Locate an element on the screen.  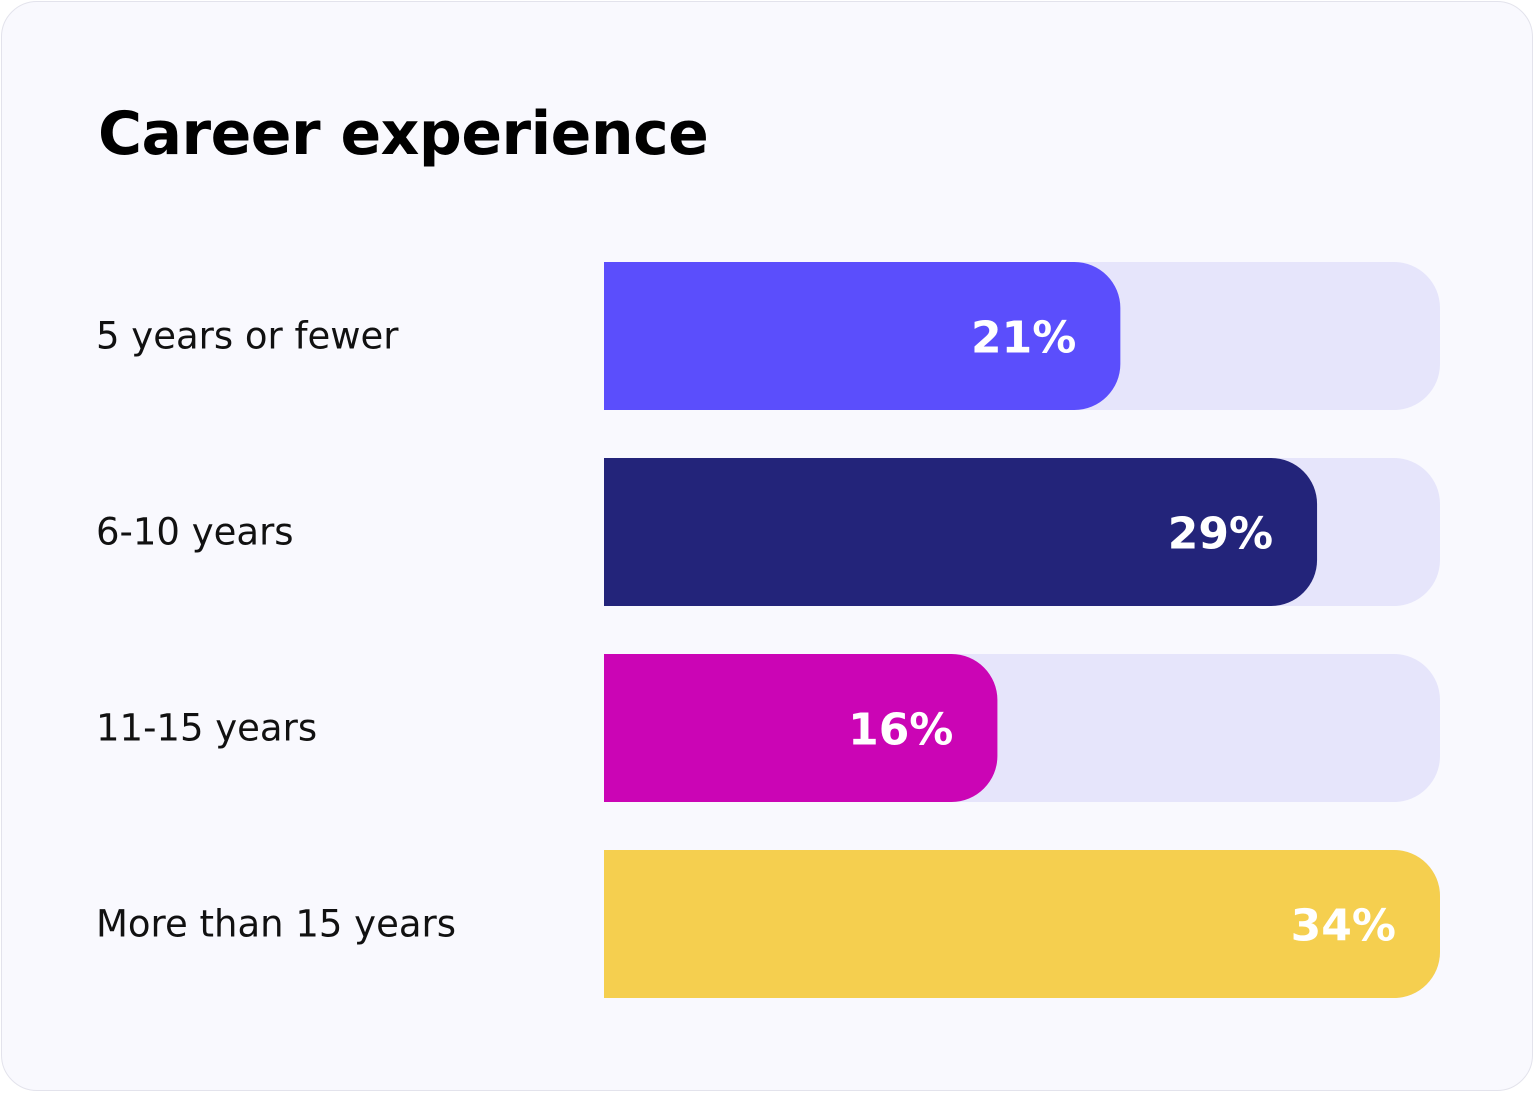
value-label: 16% is located at coordinates (900, 730).